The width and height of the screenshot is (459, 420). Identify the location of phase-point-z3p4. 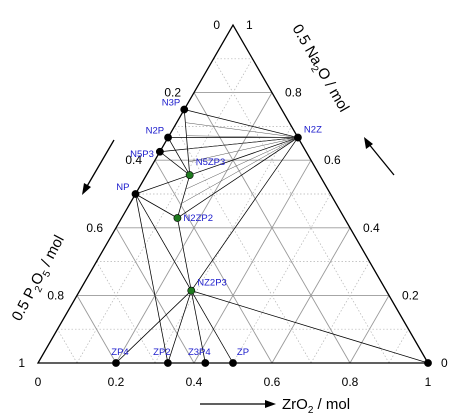
(205, 363).